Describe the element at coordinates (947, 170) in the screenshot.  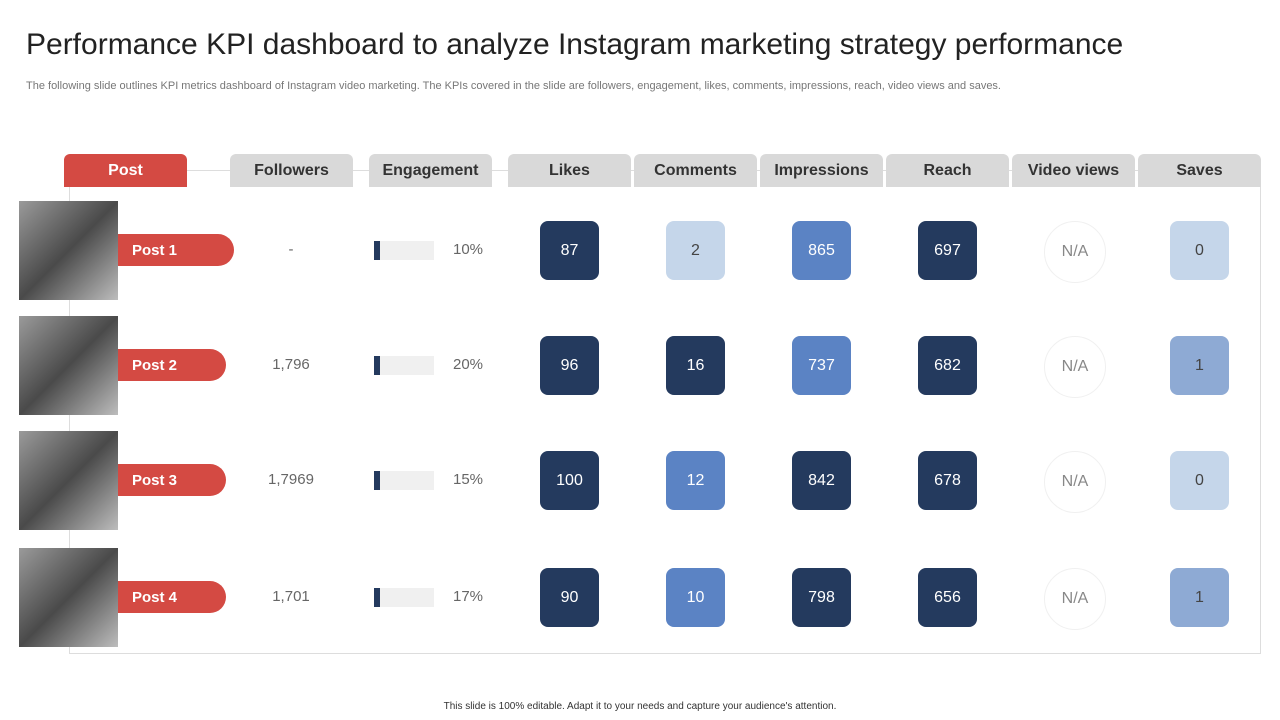
I see `column-header: Reach` at that location.